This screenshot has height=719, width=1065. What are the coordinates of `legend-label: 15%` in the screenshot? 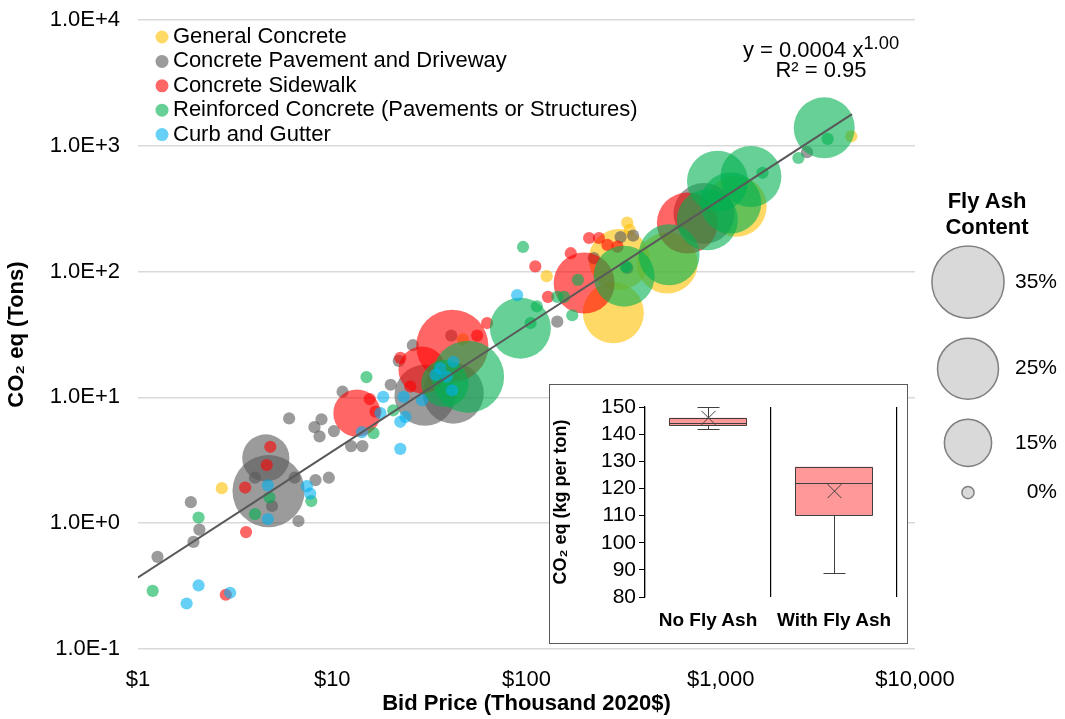 It's located at (1035, 441).